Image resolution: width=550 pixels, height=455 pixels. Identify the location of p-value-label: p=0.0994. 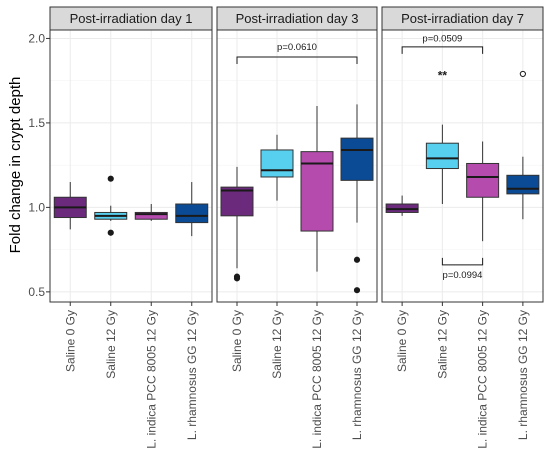
(463, 275).